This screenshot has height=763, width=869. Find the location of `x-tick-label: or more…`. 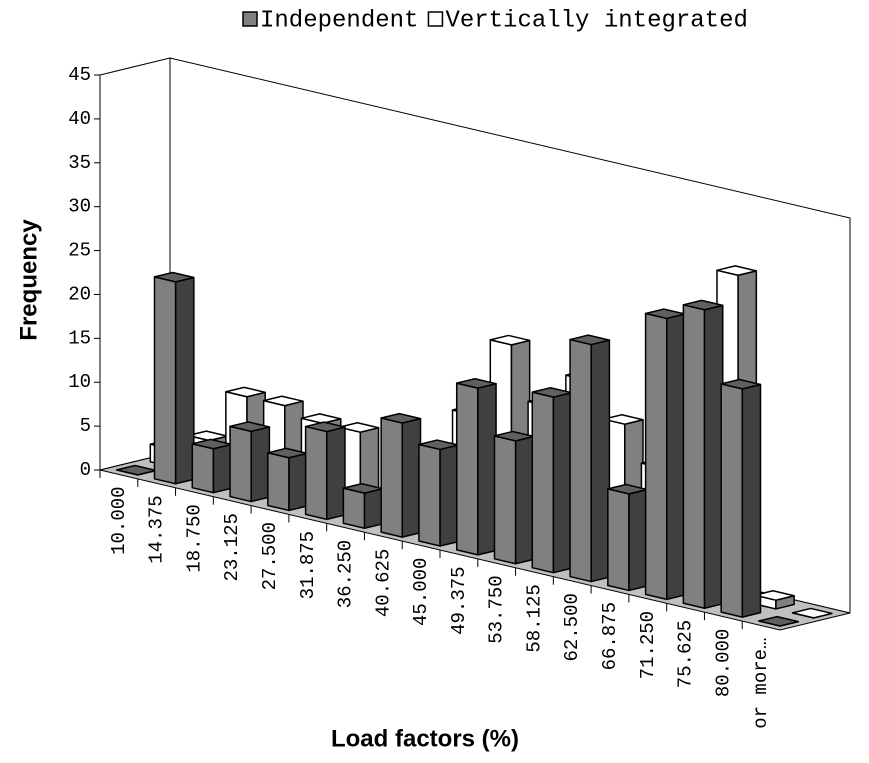

x-tick-label: or more… is located at coordinates (761, 683).